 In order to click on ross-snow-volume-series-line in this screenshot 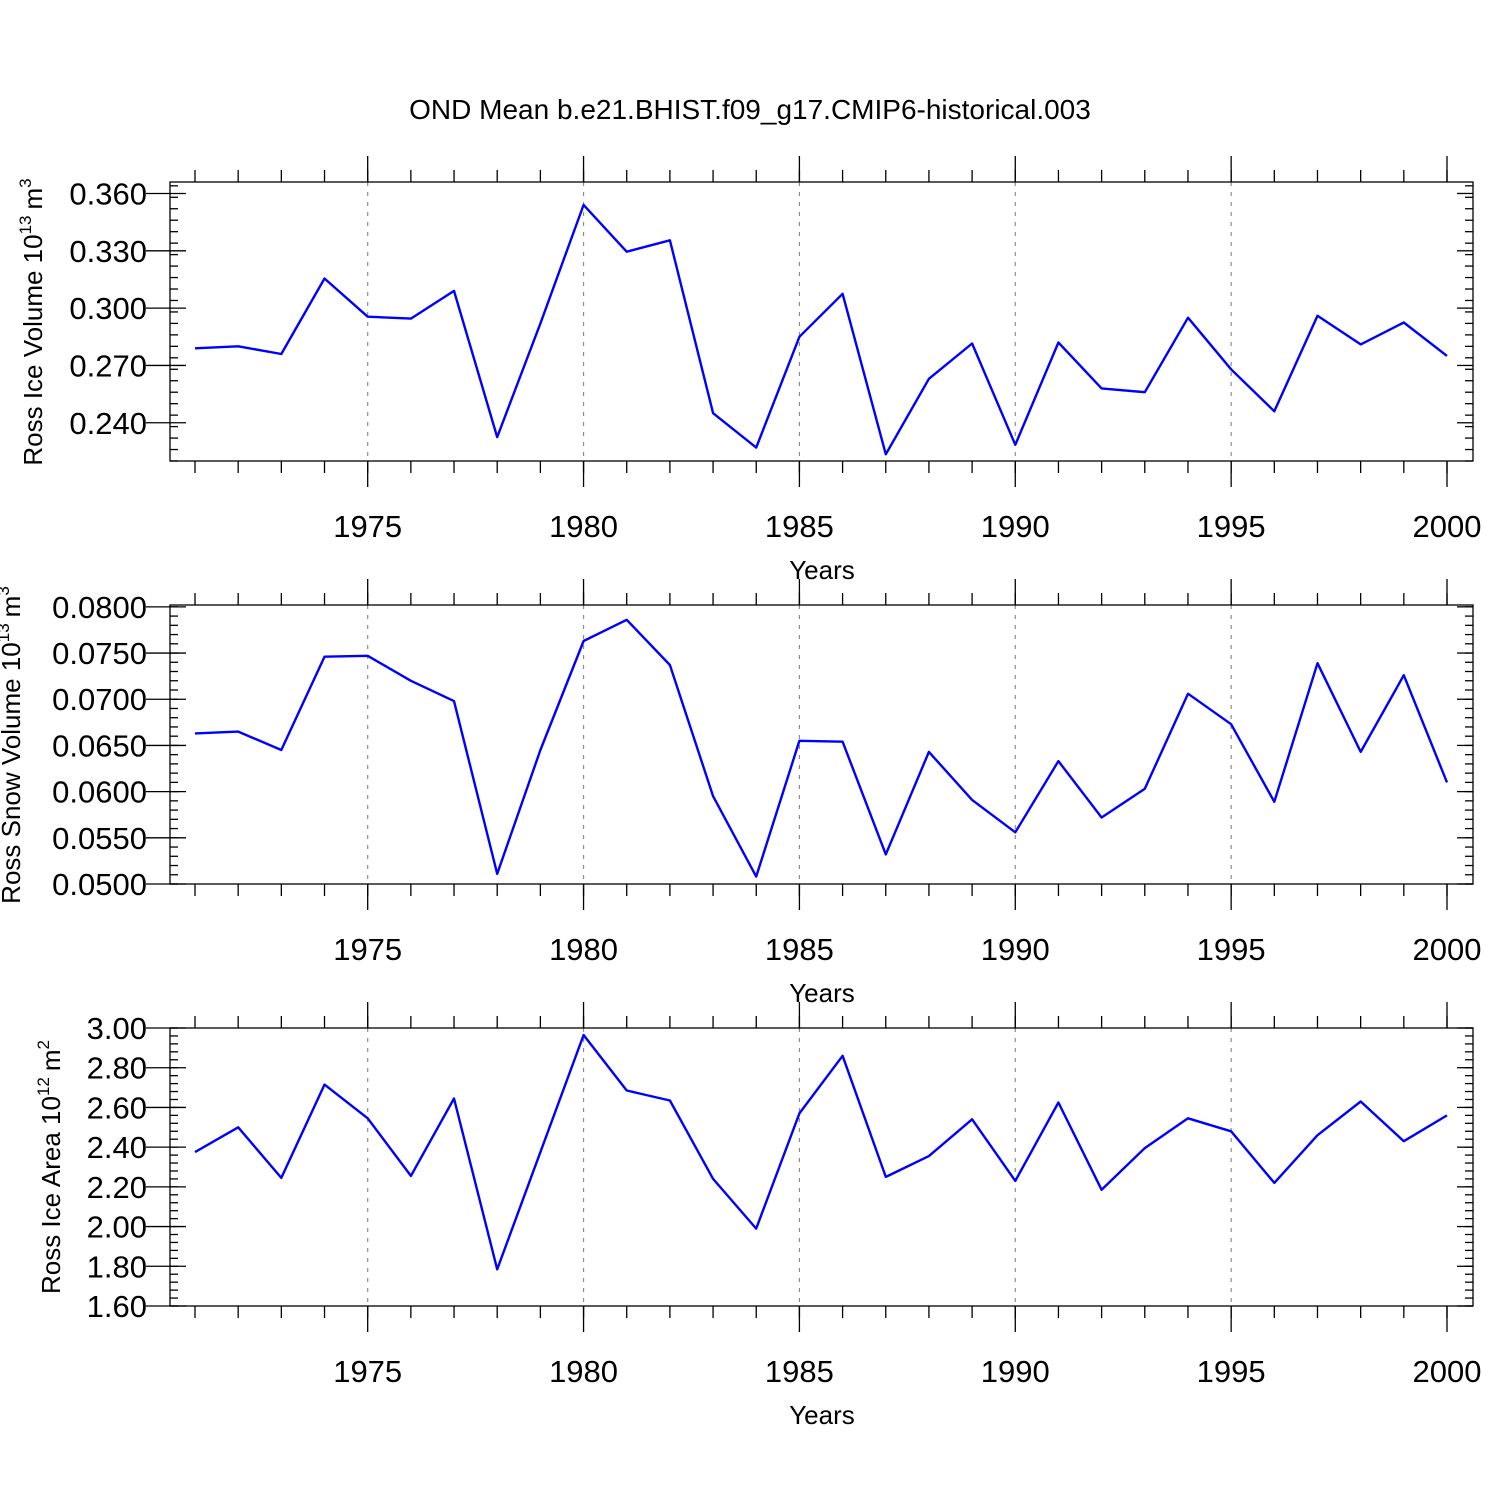, I will do `click(821, 748)`.